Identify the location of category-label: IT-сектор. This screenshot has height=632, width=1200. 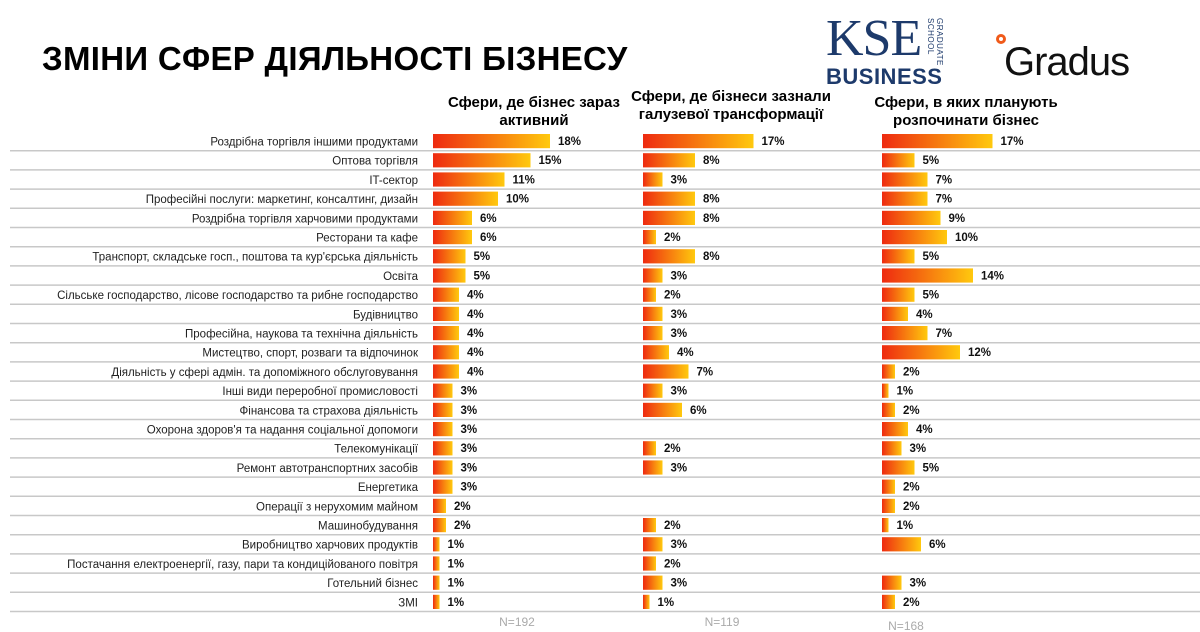
(393, 181).